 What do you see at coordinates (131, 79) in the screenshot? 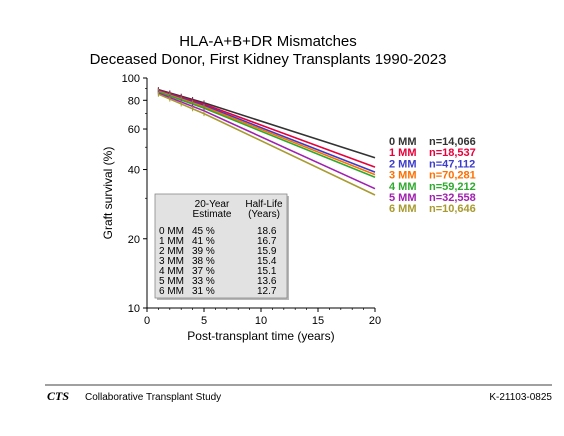
I see `y-tick-label: 100` at bounding box center [131, 79].